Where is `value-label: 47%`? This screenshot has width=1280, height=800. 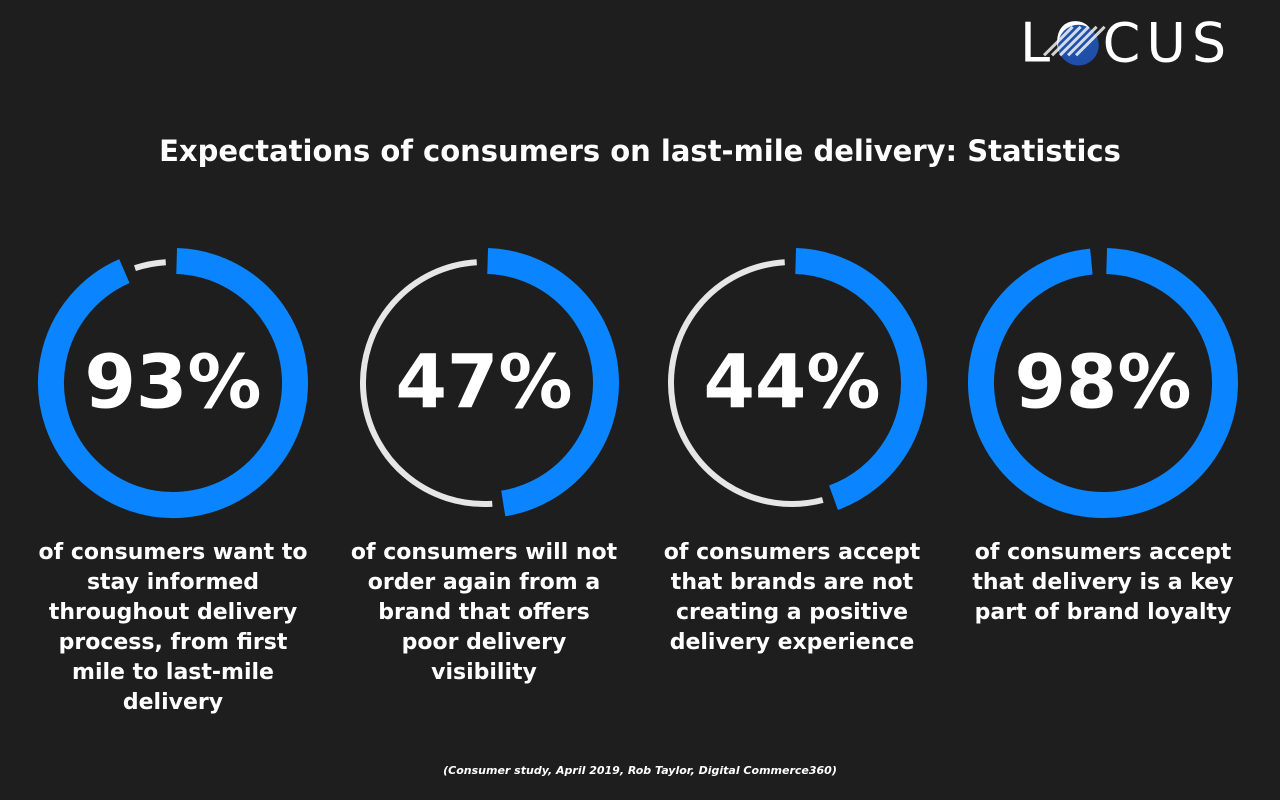 value-label: 47% is located at coordinates (483, 383).